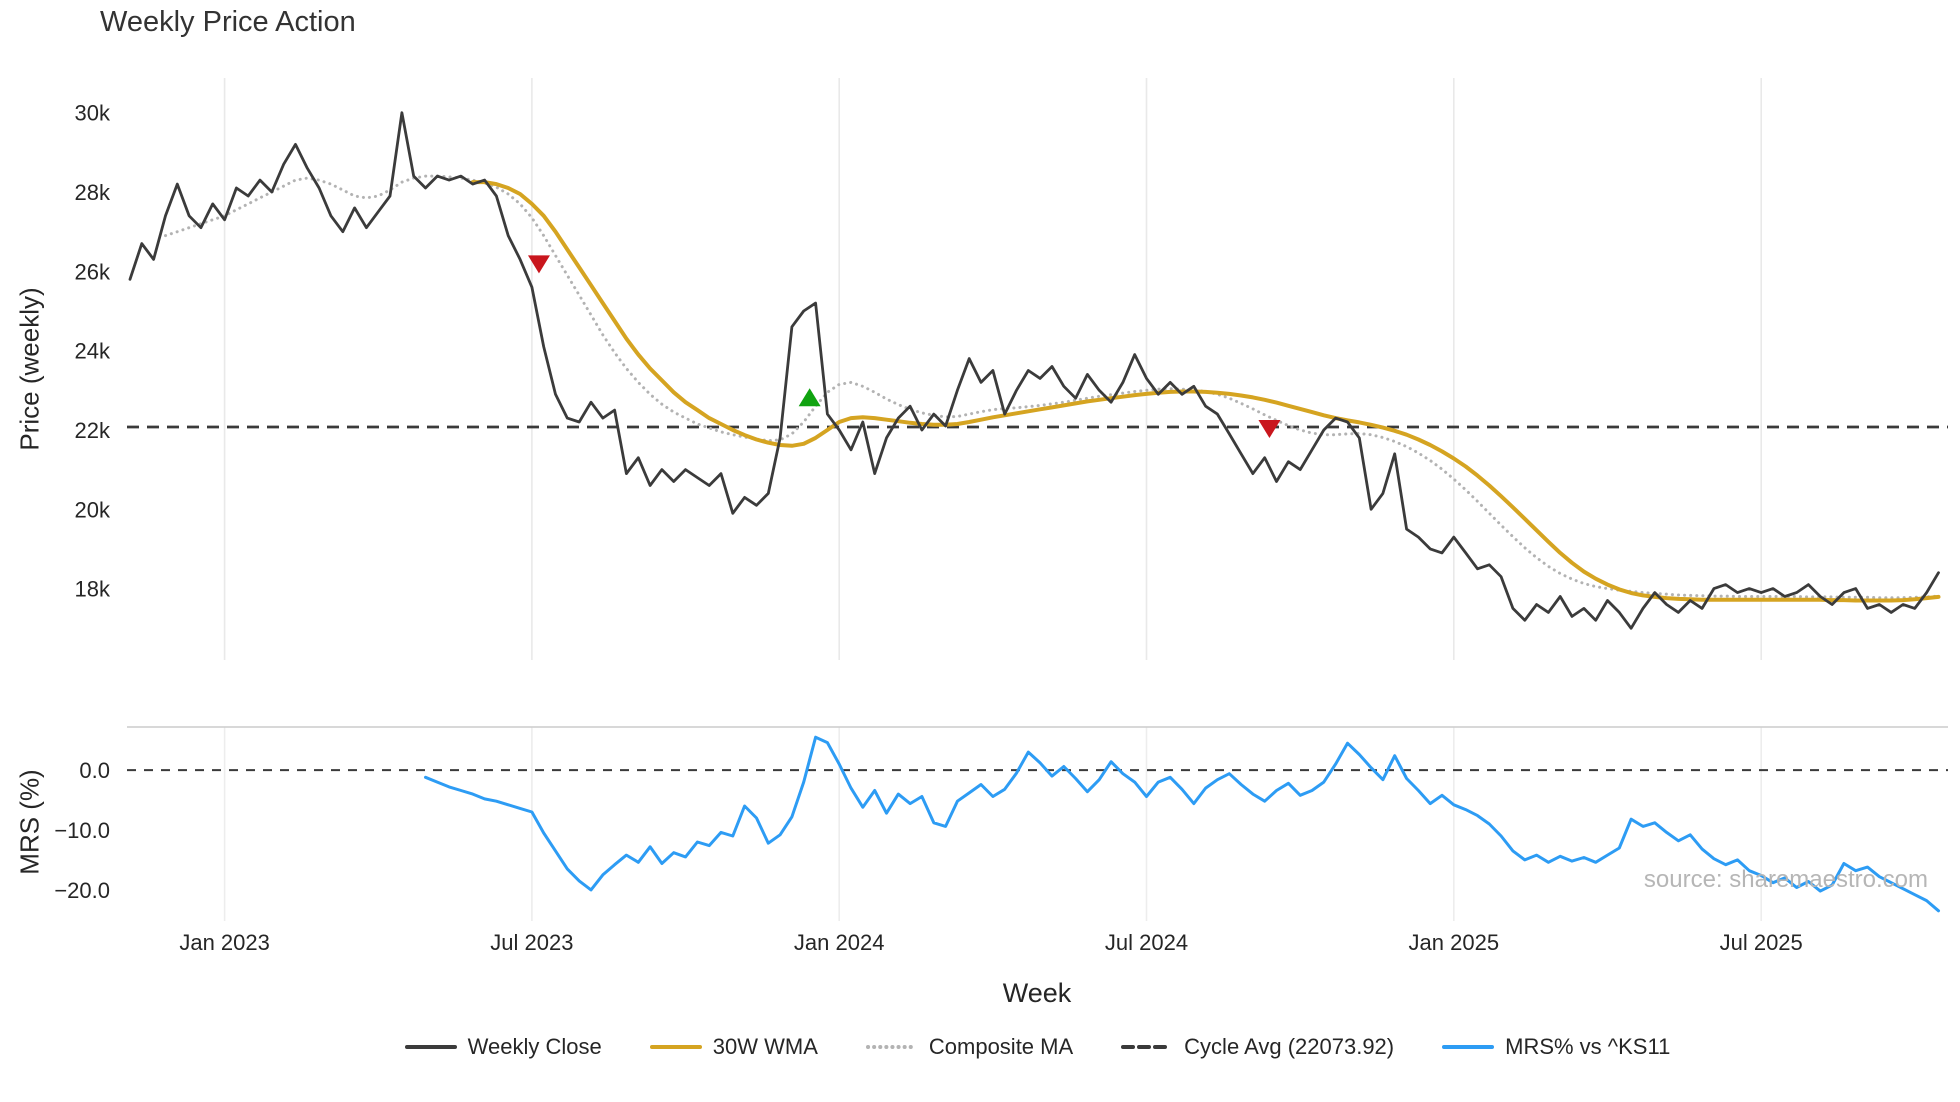 The height and width of the screenshot is (1102, 1960). Describe the element at coordinates (93, 351) in the screenshot. I see `price-y-tick-label: 24k` at that location.